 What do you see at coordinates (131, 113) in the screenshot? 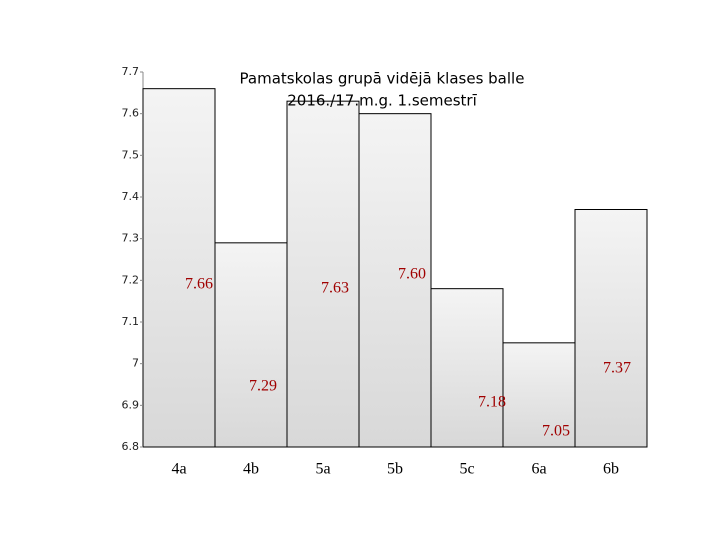
I see `y-tick-label: 7.6` at bounding box center [131, 113].